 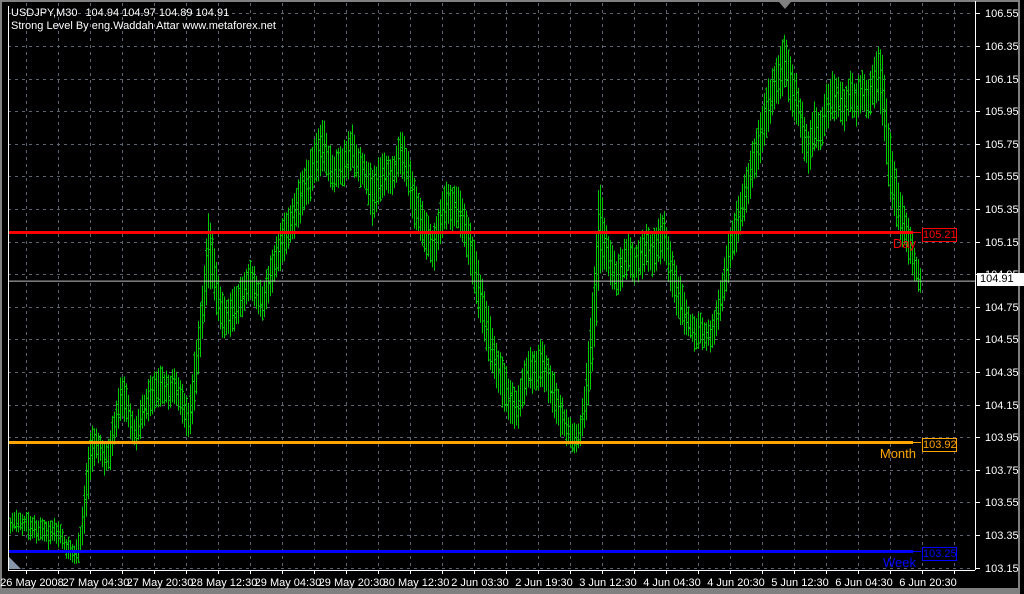 I want to click on time-tick-label: 29 May 04:30, so click(x=288, y=583).